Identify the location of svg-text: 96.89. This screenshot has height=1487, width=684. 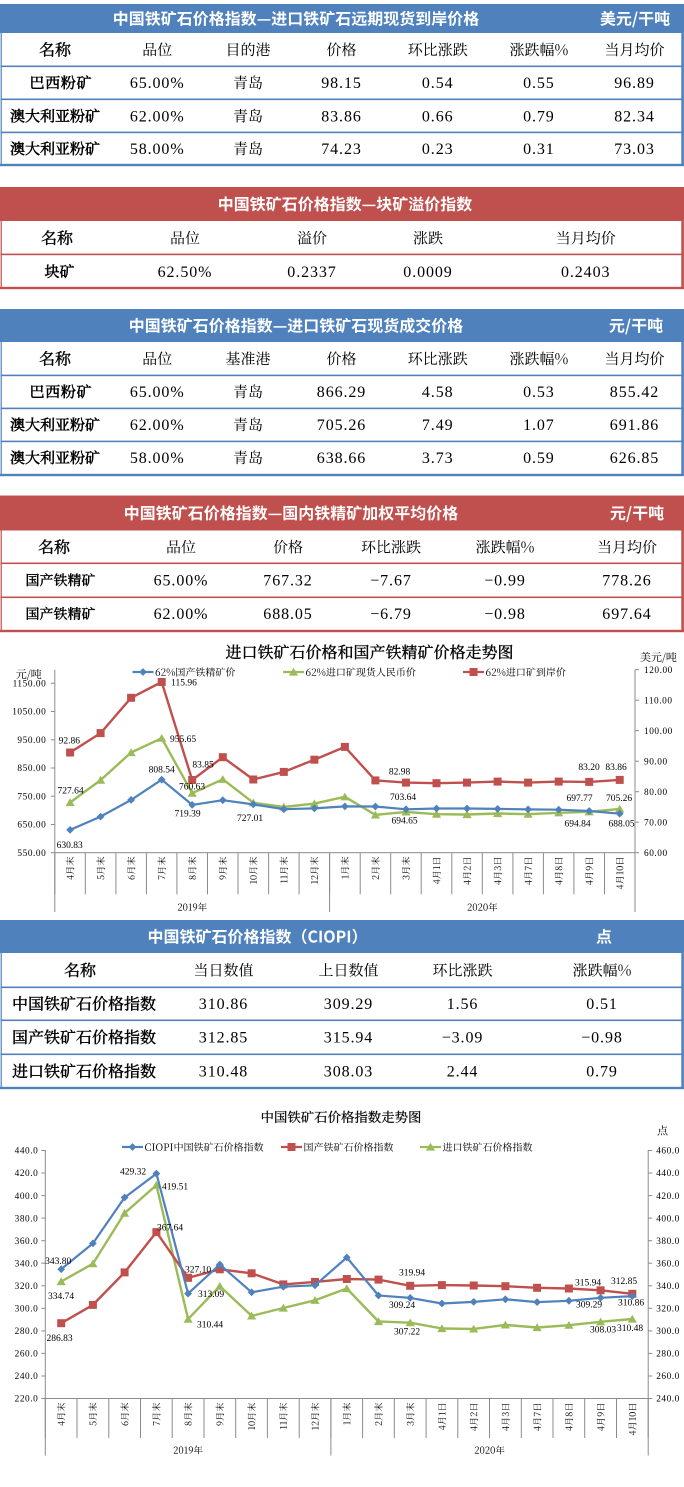
(634, 83).